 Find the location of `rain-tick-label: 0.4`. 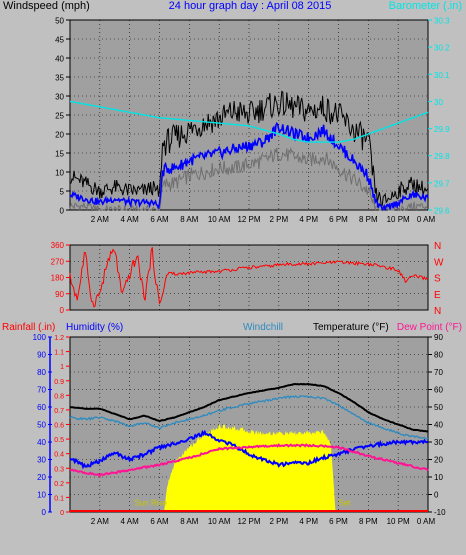

rain-tick-label: 0.4 is located at coordinates (59, 455).